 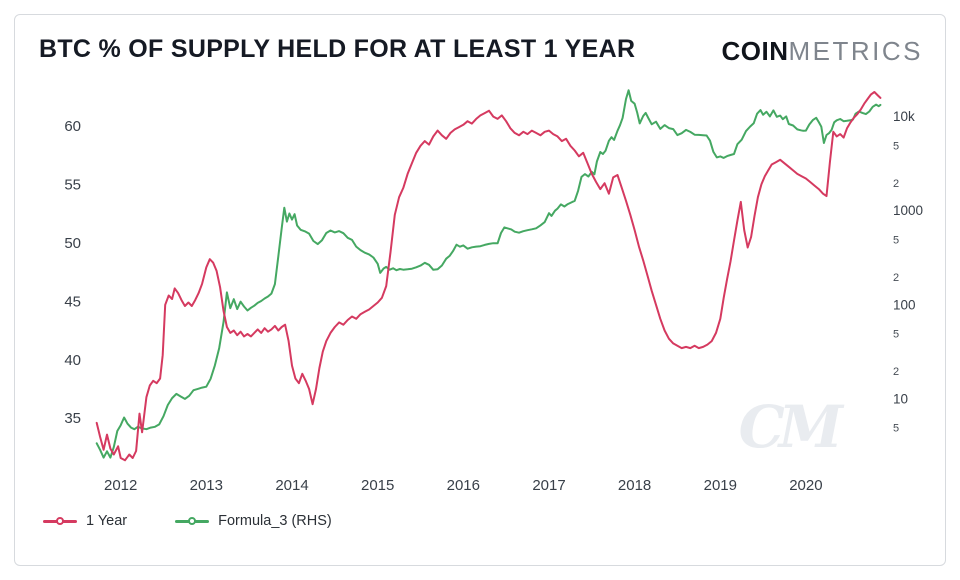 What do you see at coordinates (206, 485) in the screenshot?
I see `x-tick-label: 2013` at bounding box center [206, 485].